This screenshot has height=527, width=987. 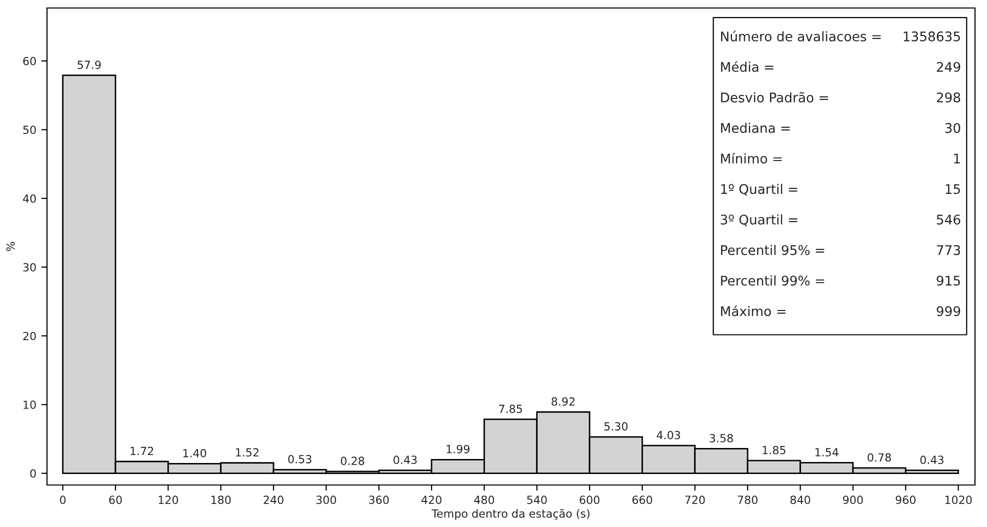 What do you see at coordinates (759, 220) in the screenshot?
I see `annotation: 3º Quartil =` at bounding box center [759, 220].